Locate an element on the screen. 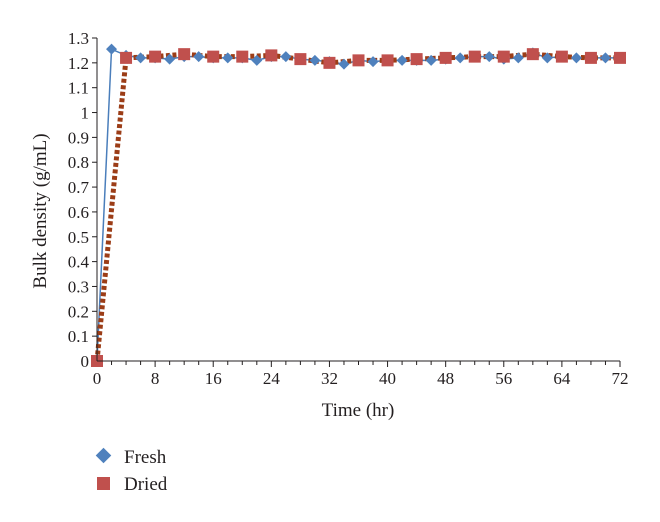 The image size is (660, 522). y-tick-label: 0.1 is located at coordinates (78, 336).